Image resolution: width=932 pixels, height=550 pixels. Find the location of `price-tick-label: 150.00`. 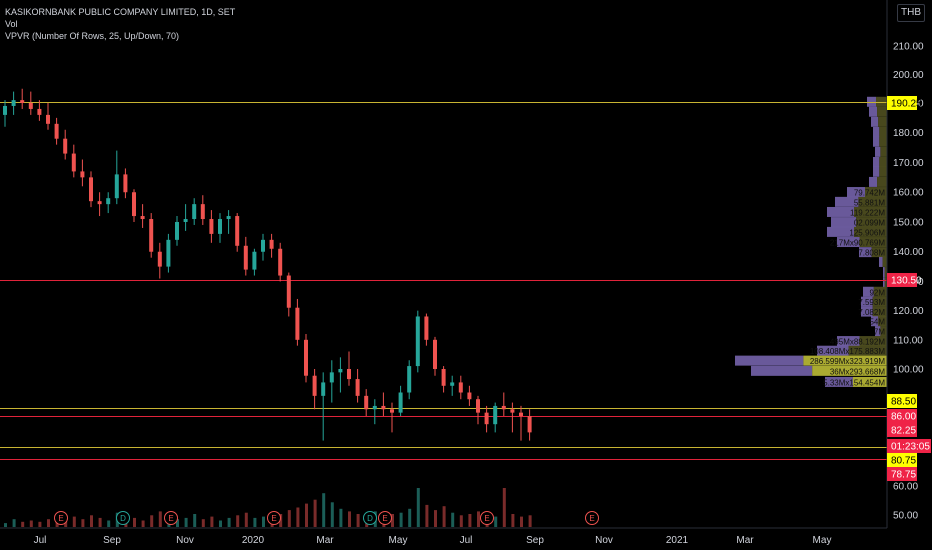

price-tick-label: 150.00 is located at coordinates (908, 222).